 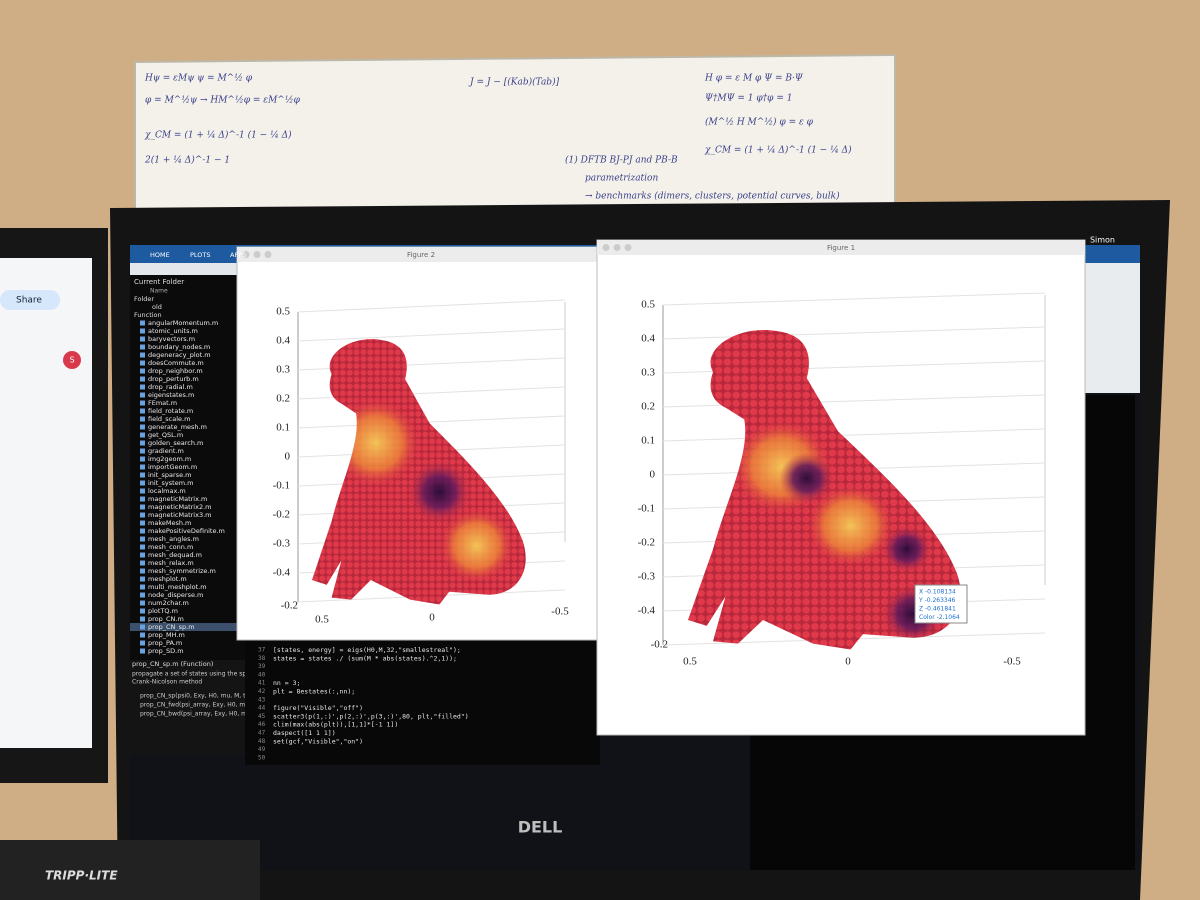 What do you see at coordinates (175, 595) in the screenshot?
I see `file-name: node_disperse.m` at bounding box center [175, 595].